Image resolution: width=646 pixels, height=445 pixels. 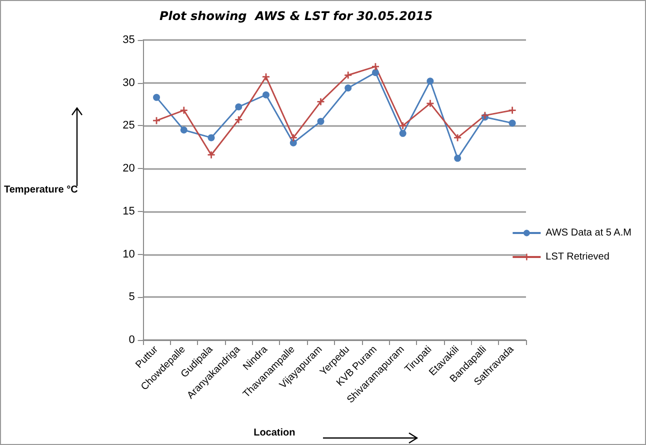 I want to click on y-axis-title: Temperature °C, so click(x=41, y=190).